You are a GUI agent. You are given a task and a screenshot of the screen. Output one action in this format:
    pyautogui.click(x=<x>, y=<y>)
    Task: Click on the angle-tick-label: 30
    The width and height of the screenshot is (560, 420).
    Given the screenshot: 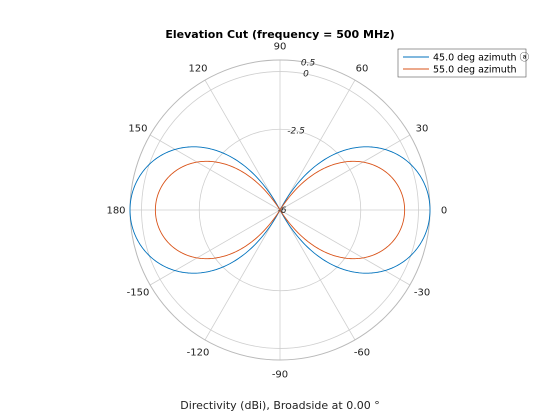 What is the action you would take?
    pyautogui.click(x=422, y=129)
    